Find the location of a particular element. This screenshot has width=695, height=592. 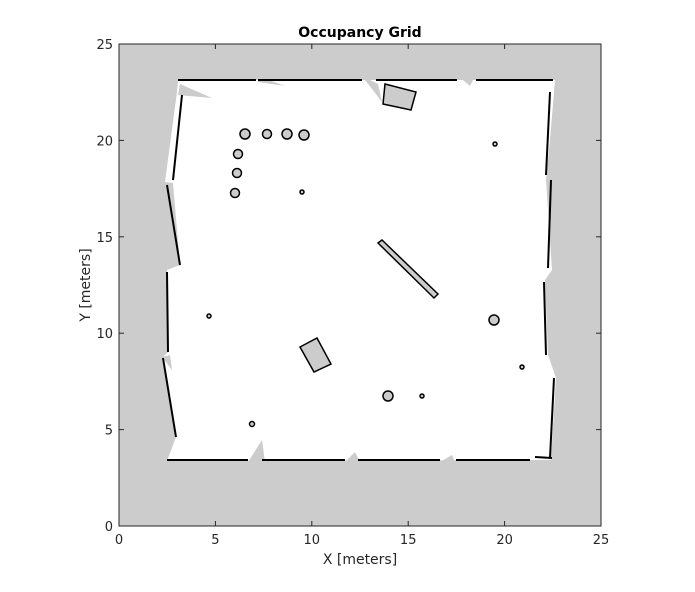

y-tick-label: 20 is located at coordinates (104, 141).